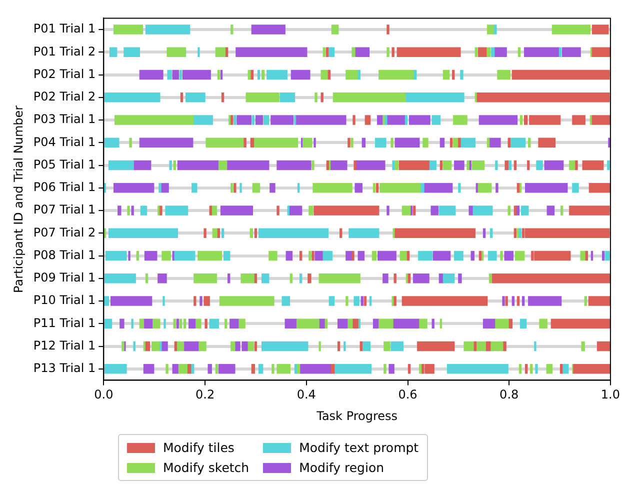  I want to click on legend-label: Modify tiles, so click(198, 447).